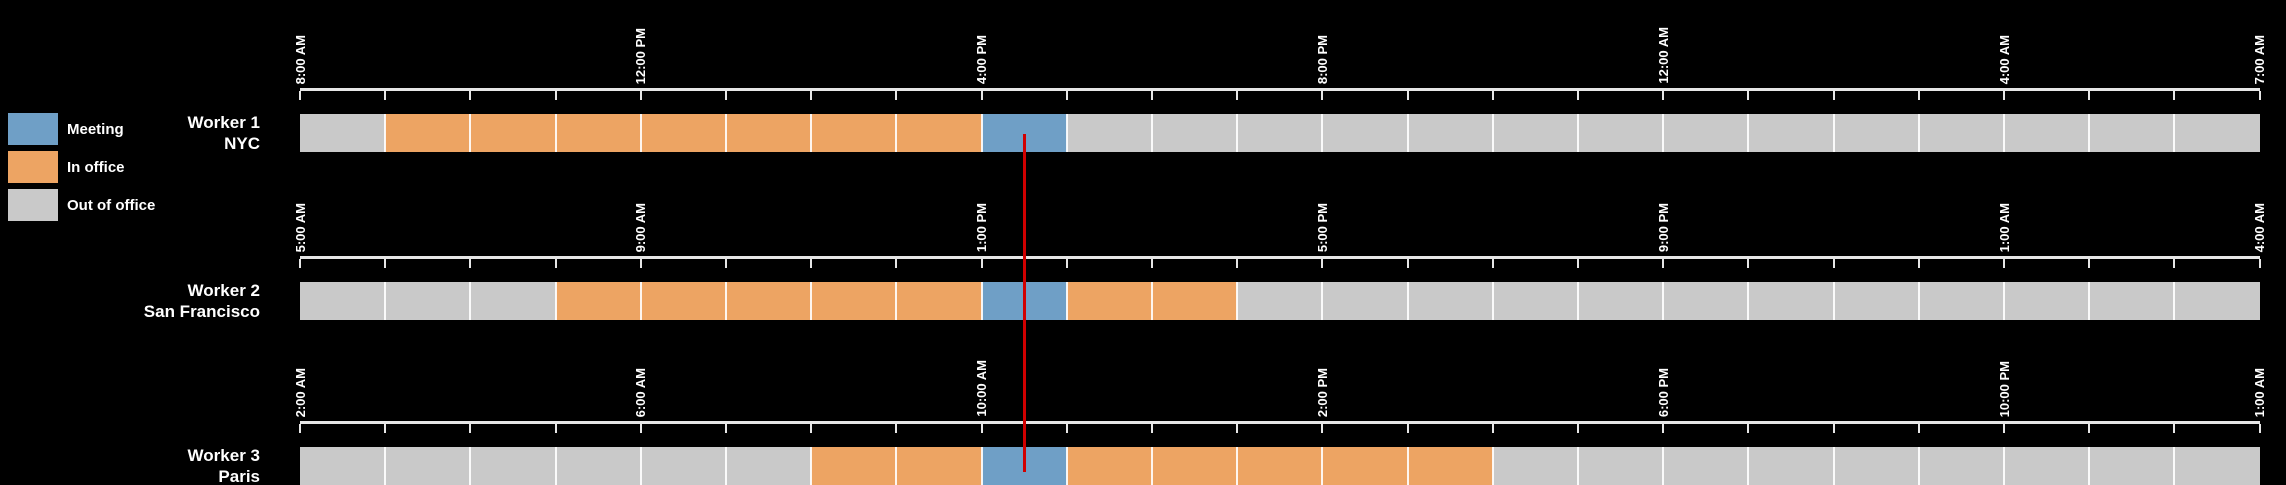 The height and width of the screenshot is (485, 2286). What do you see at coordinates (2260, 392) in the screenshot?
I see `hour-tick-label-text: 1:00 AM` at bounding box center [2260, 392].